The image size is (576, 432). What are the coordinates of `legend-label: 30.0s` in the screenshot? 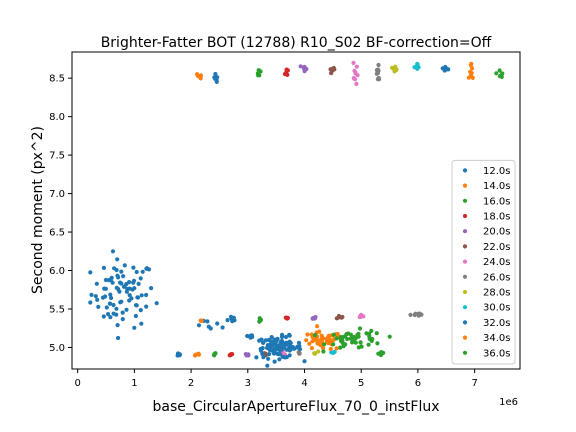 It's located at (496, 308).